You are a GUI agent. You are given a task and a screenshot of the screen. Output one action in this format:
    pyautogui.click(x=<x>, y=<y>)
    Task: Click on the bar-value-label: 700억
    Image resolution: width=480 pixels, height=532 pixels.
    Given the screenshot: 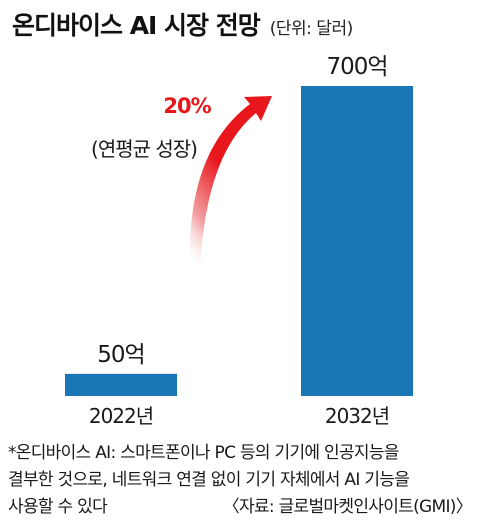 What is the action you would take?
    pyautogui.click(x=356, y=67)
    